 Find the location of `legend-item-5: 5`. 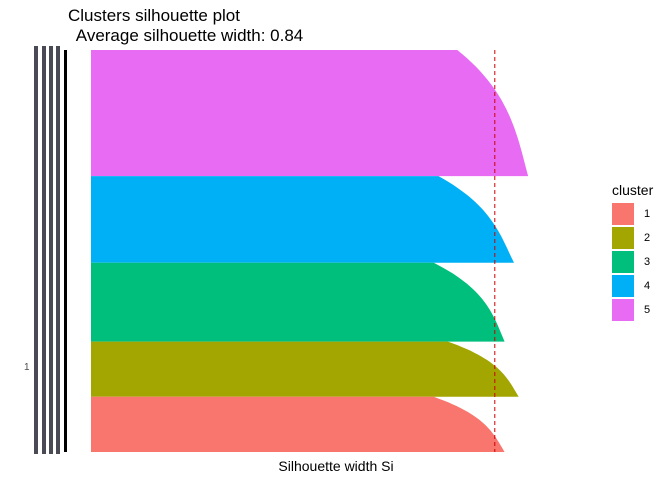

legend-item-5: 5 is located at coordinates (632, 310).